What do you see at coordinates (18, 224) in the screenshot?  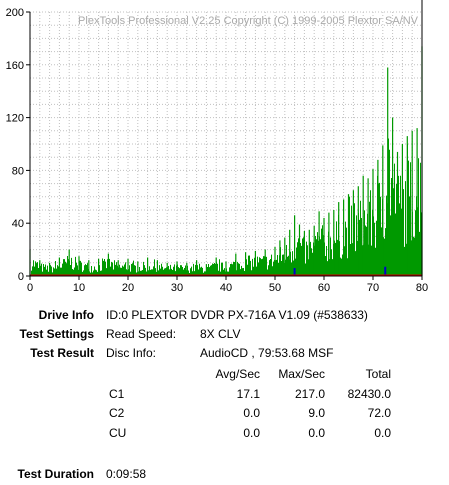 I see `y-tick-label: 40` at bounding box center [18, 224].